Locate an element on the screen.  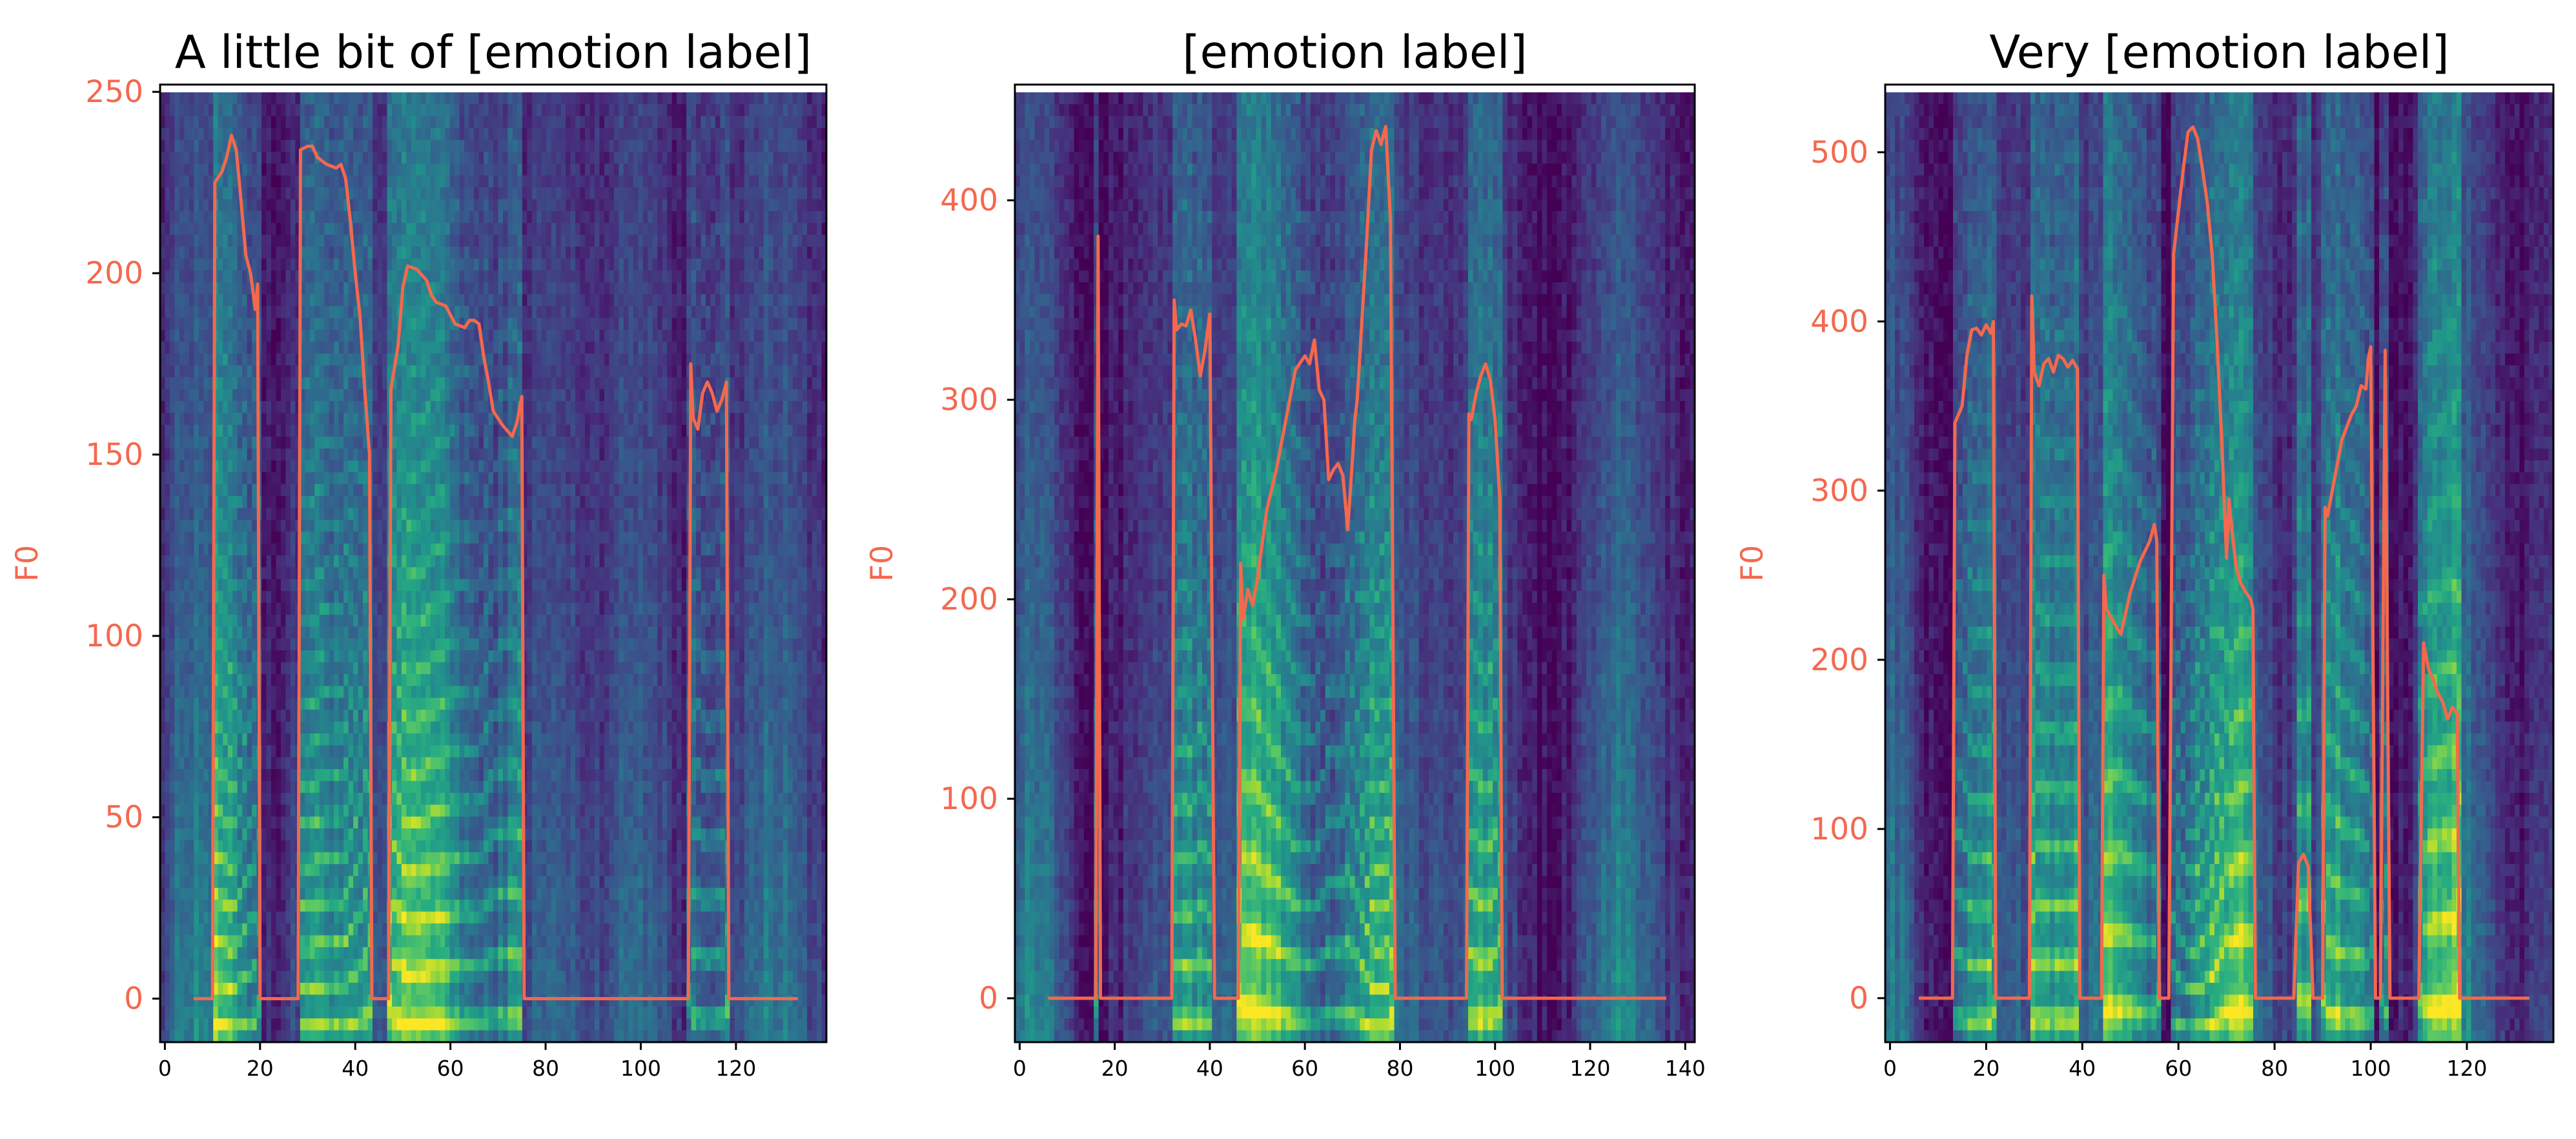
panel-title: A little bit of [emotion label] is located at coordinates (493, 52).